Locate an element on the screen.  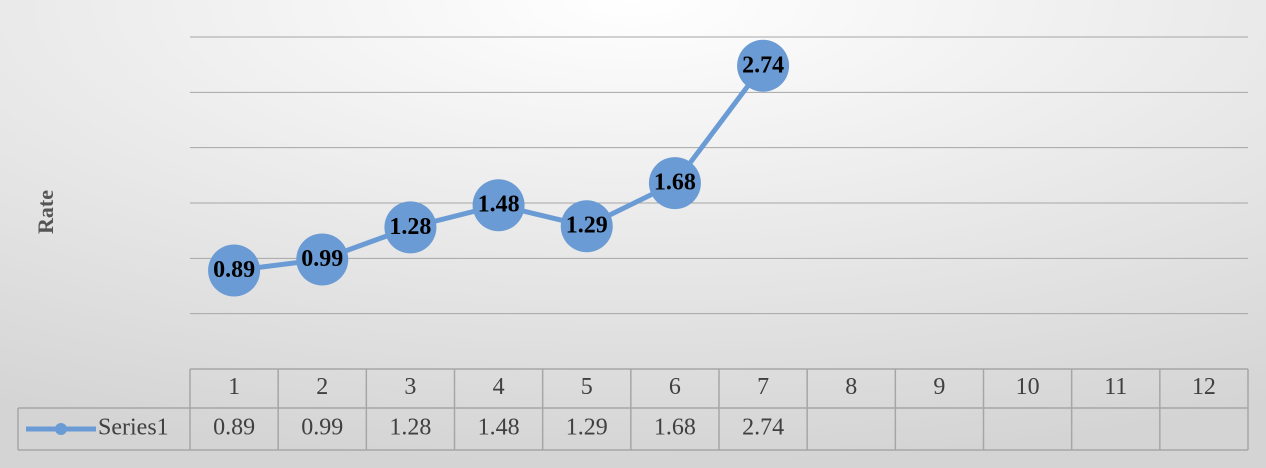
x-tick-label: 5 is located at coordinates (587, 387).